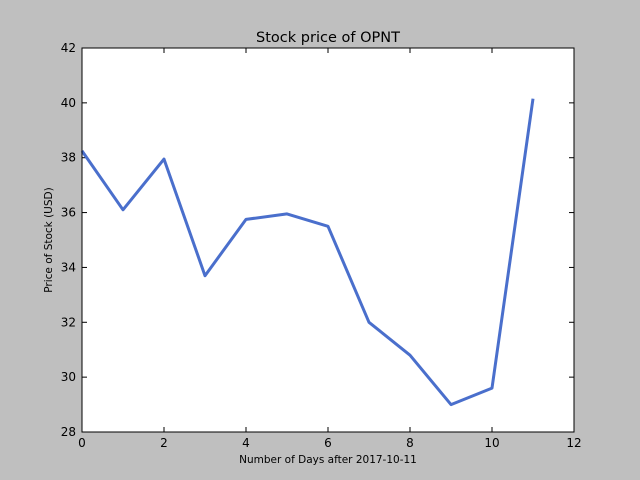 This screenshot has width=640, height=480. I want to click on x-tick-label: 10, so click(491, 443).